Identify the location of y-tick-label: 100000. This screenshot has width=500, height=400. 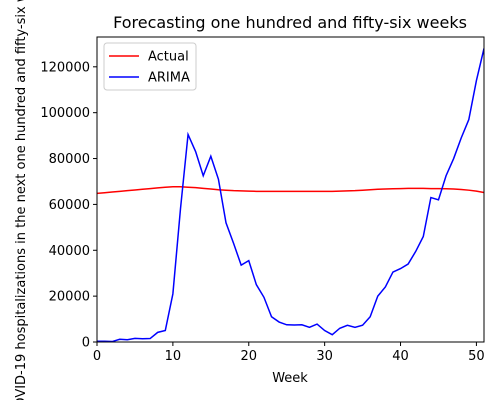
(65, 113).